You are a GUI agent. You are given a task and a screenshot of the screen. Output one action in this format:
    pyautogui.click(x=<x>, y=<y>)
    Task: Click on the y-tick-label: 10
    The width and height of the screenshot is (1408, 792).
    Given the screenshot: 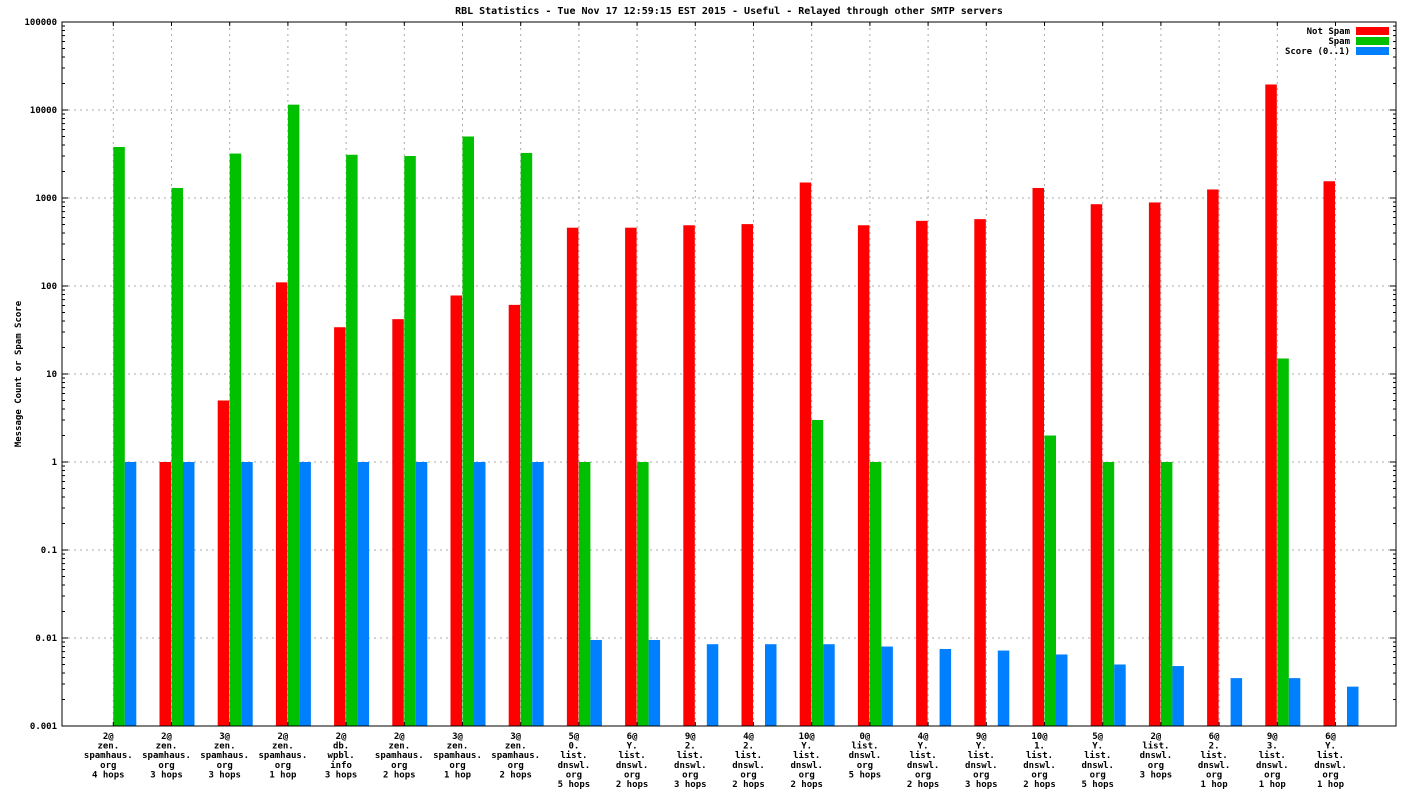 What is the action you would take?
    pyautogui.click(x=51, y=375)
    